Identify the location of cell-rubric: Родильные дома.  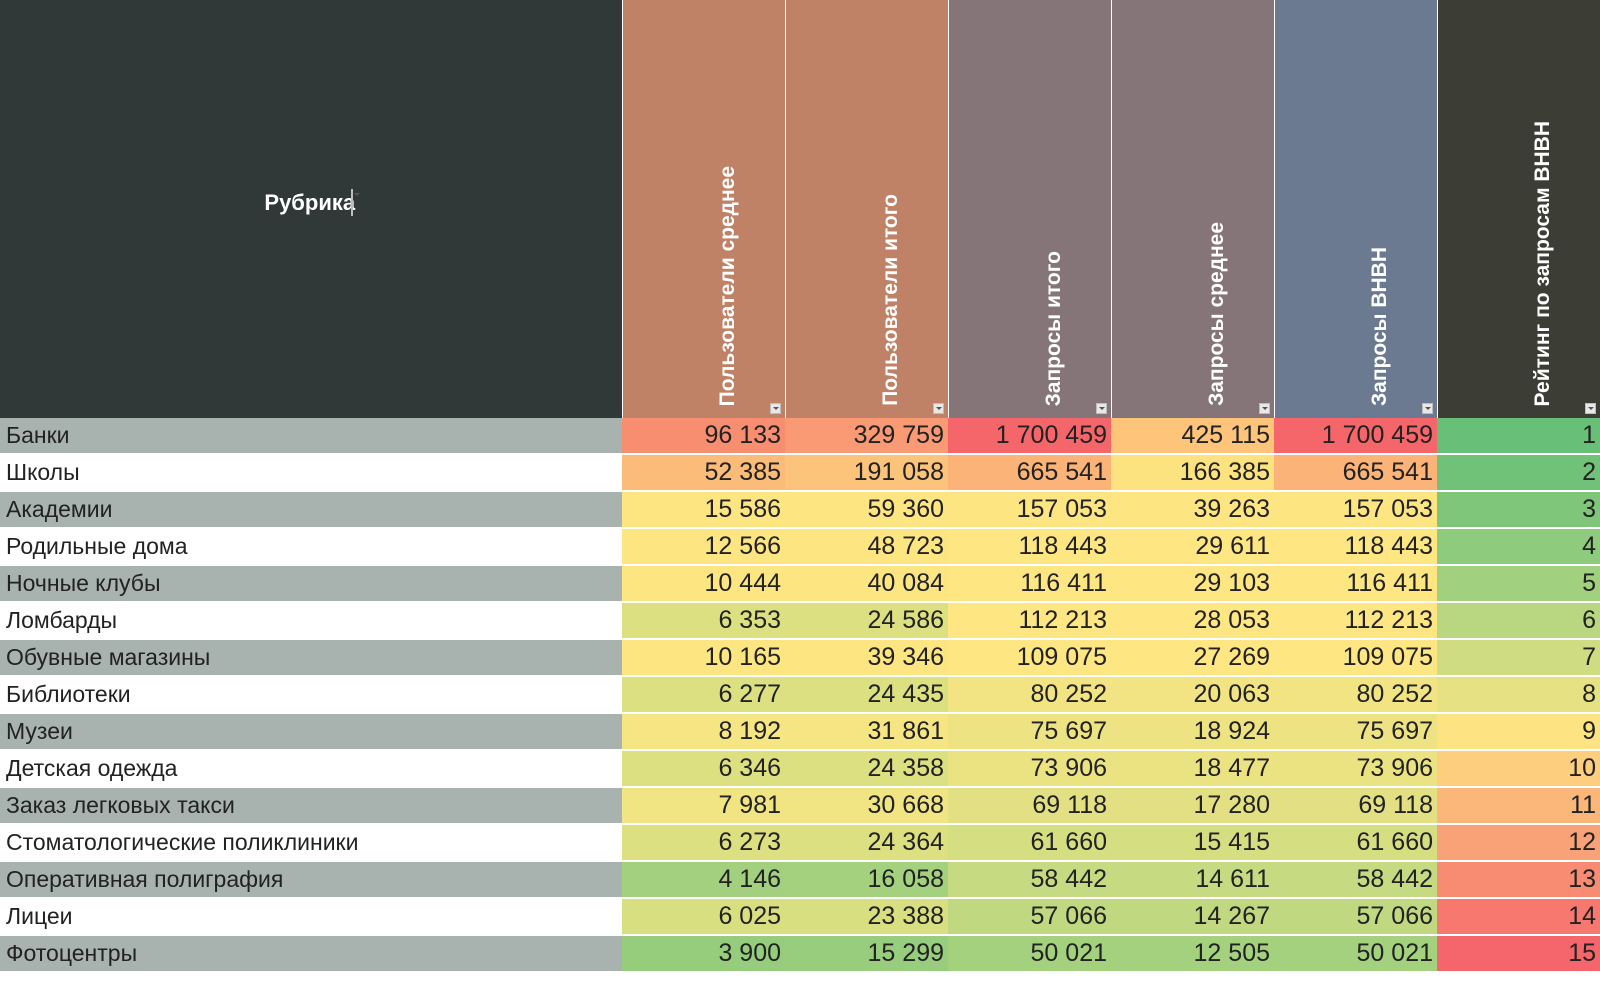
(311, 547).